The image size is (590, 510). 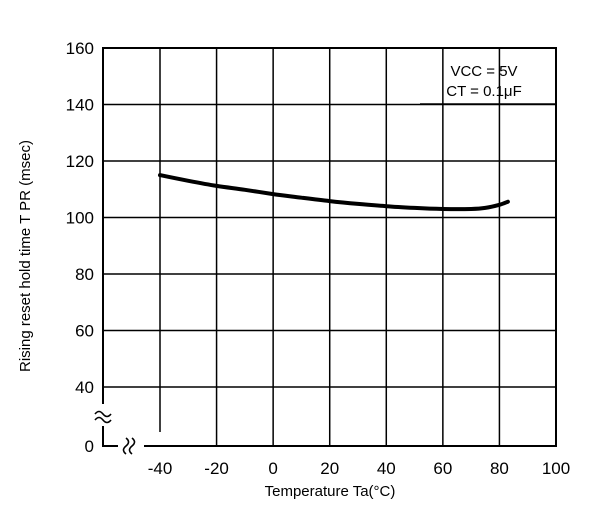 What do you see at coordinates (80, 161) in the screenshot?
I see `y-tick-label: 120` at bounding box center [80, 161].